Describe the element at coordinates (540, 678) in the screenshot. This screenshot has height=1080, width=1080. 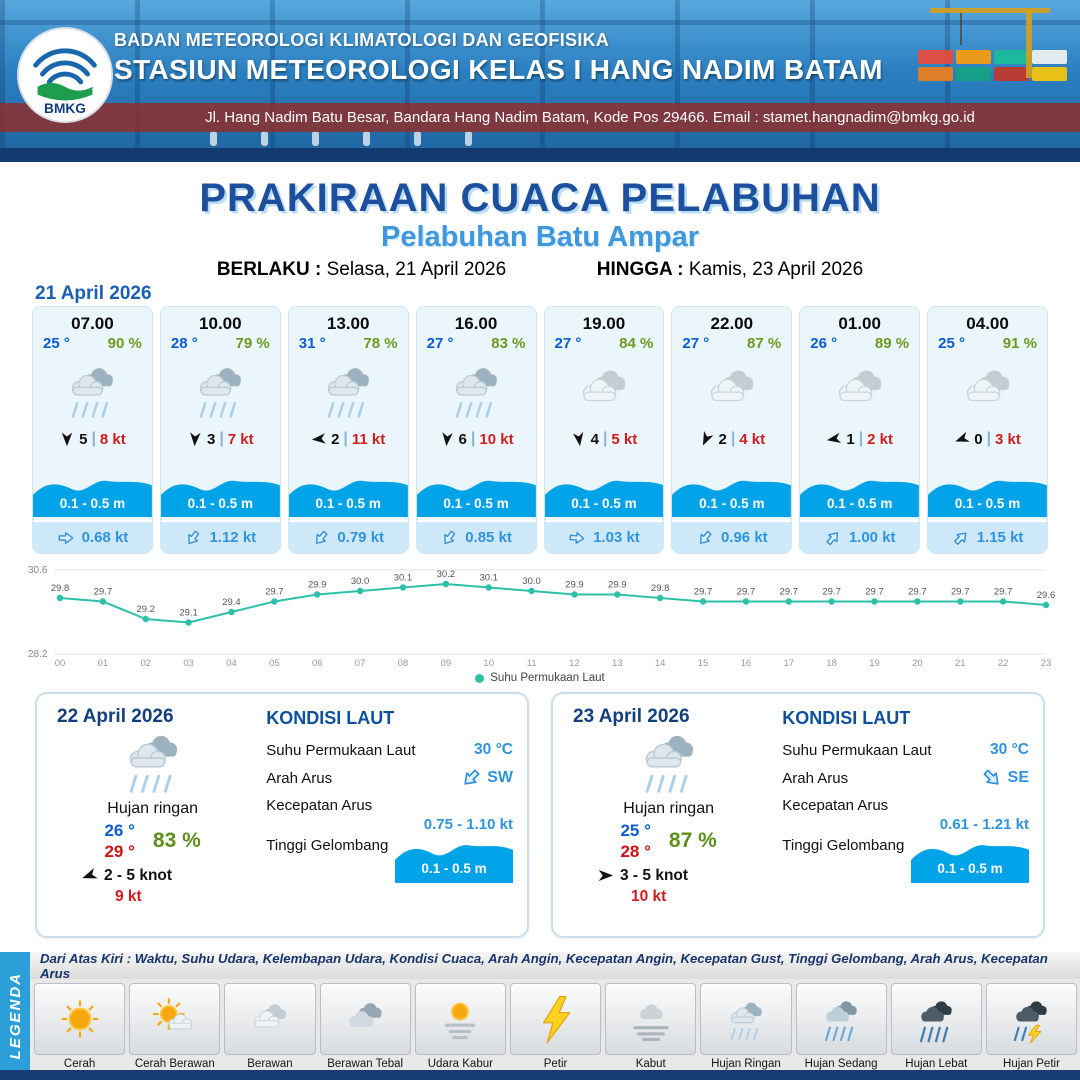
I see `chart-legend: Suhu Permukaan Laut` at that location.